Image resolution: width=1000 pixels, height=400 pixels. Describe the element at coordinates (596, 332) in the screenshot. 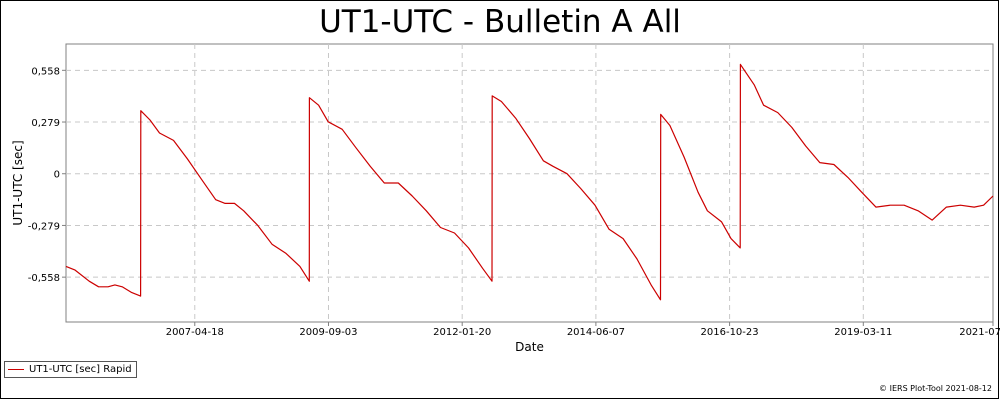

I see `x-tick-label: 2014-06-07` at that location.